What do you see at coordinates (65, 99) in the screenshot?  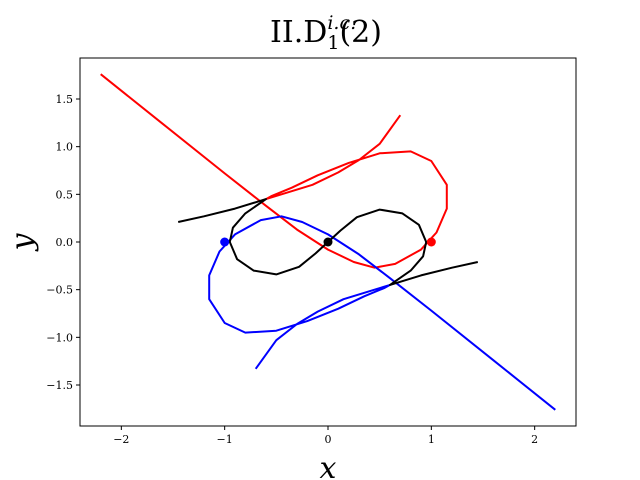 I see `y-tick-label: 1.5` at bounding box center [65, 99].